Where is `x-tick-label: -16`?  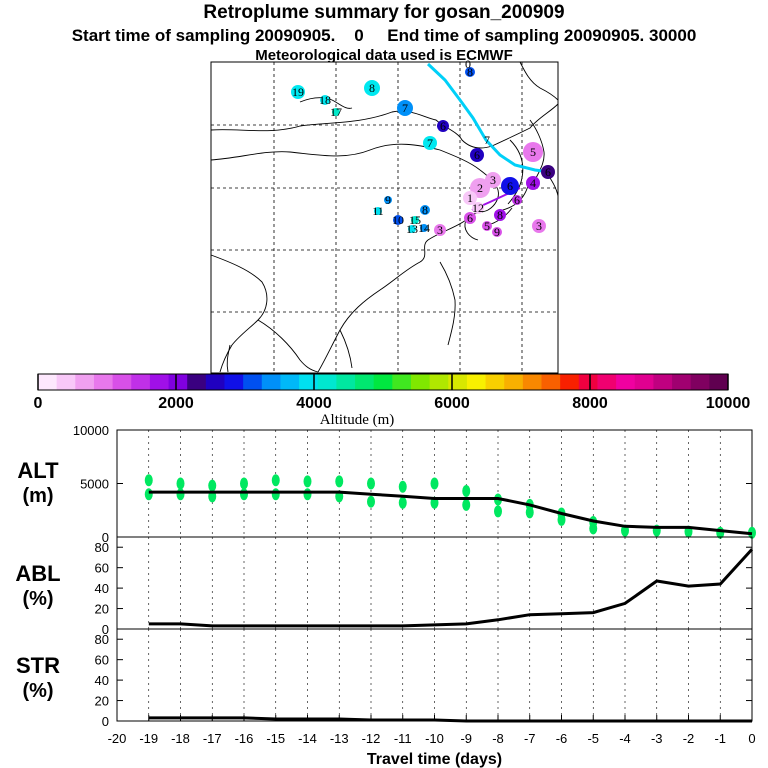 x-tick-label: -16 is located at coordinates (244, 738).